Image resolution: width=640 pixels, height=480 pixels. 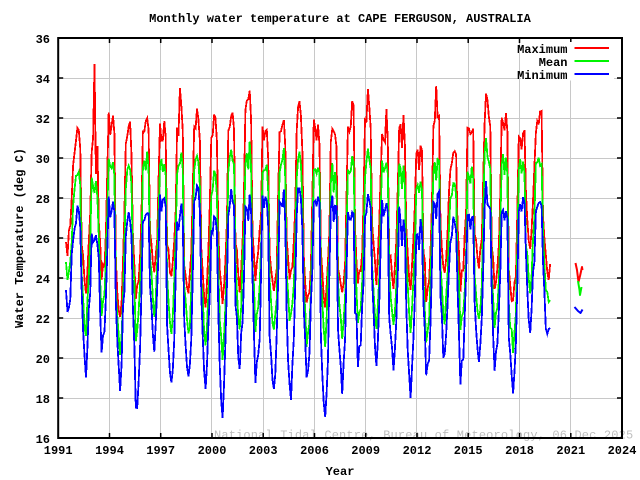 I want to click on svg-text: 2006, so click(x=314, y=451).